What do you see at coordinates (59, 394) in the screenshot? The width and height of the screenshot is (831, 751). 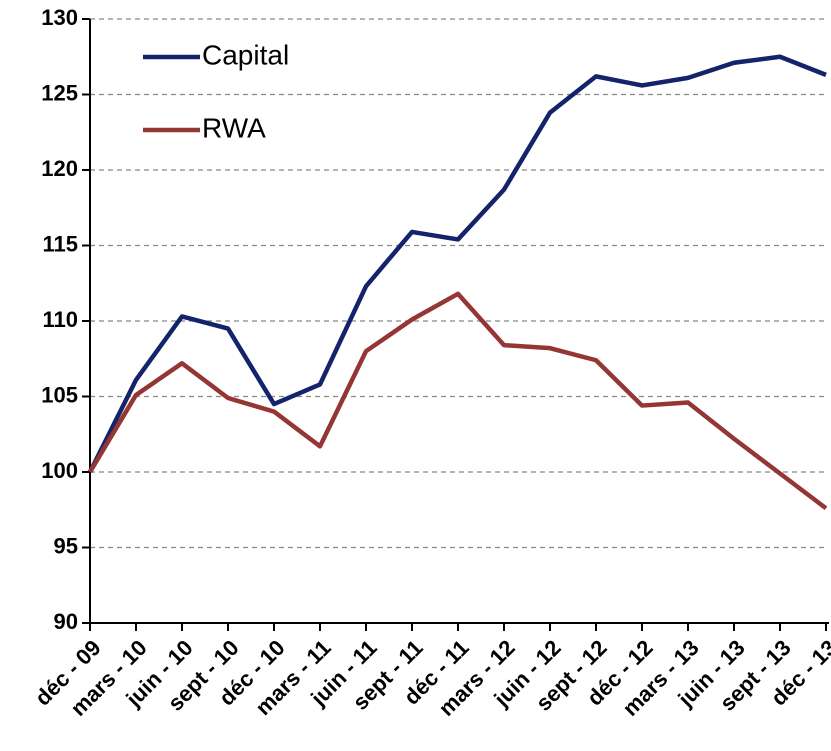 I see `y-tick-label: 105` at bounding box center [59, 394].